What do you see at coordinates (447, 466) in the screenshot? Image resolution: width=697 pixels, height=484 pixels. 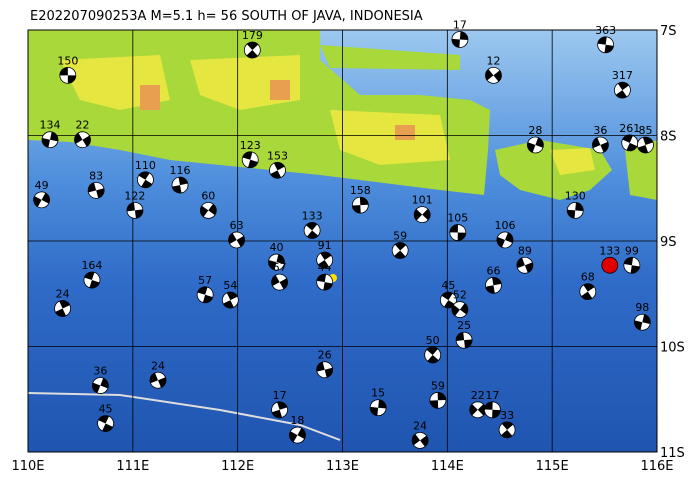 I see `x-tick-label: 114E` at bounding box center [447, 466].